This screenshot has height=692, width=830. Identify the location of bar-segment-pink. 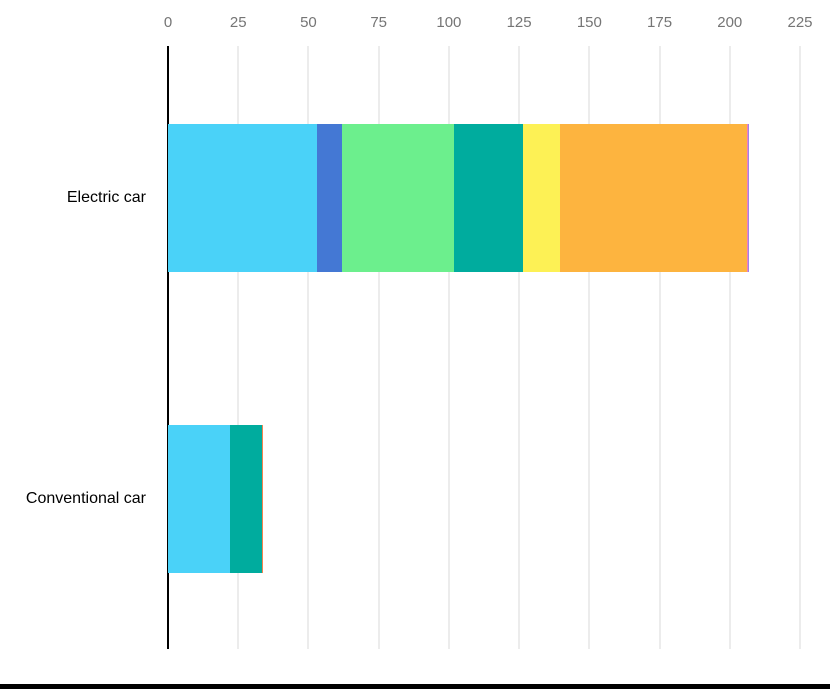
(747, 198).